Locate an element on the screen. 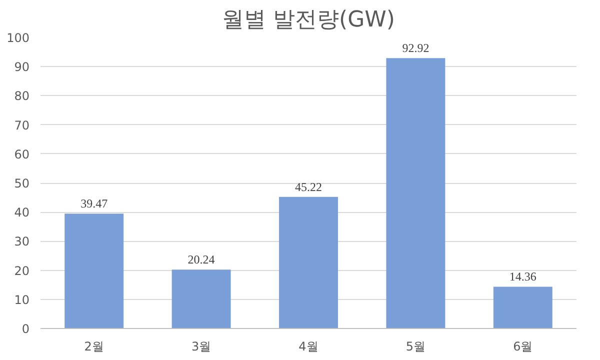 The height and width of the screenshot is (360, 600). data-label: 45.22 is located at coordinates (308, 187).